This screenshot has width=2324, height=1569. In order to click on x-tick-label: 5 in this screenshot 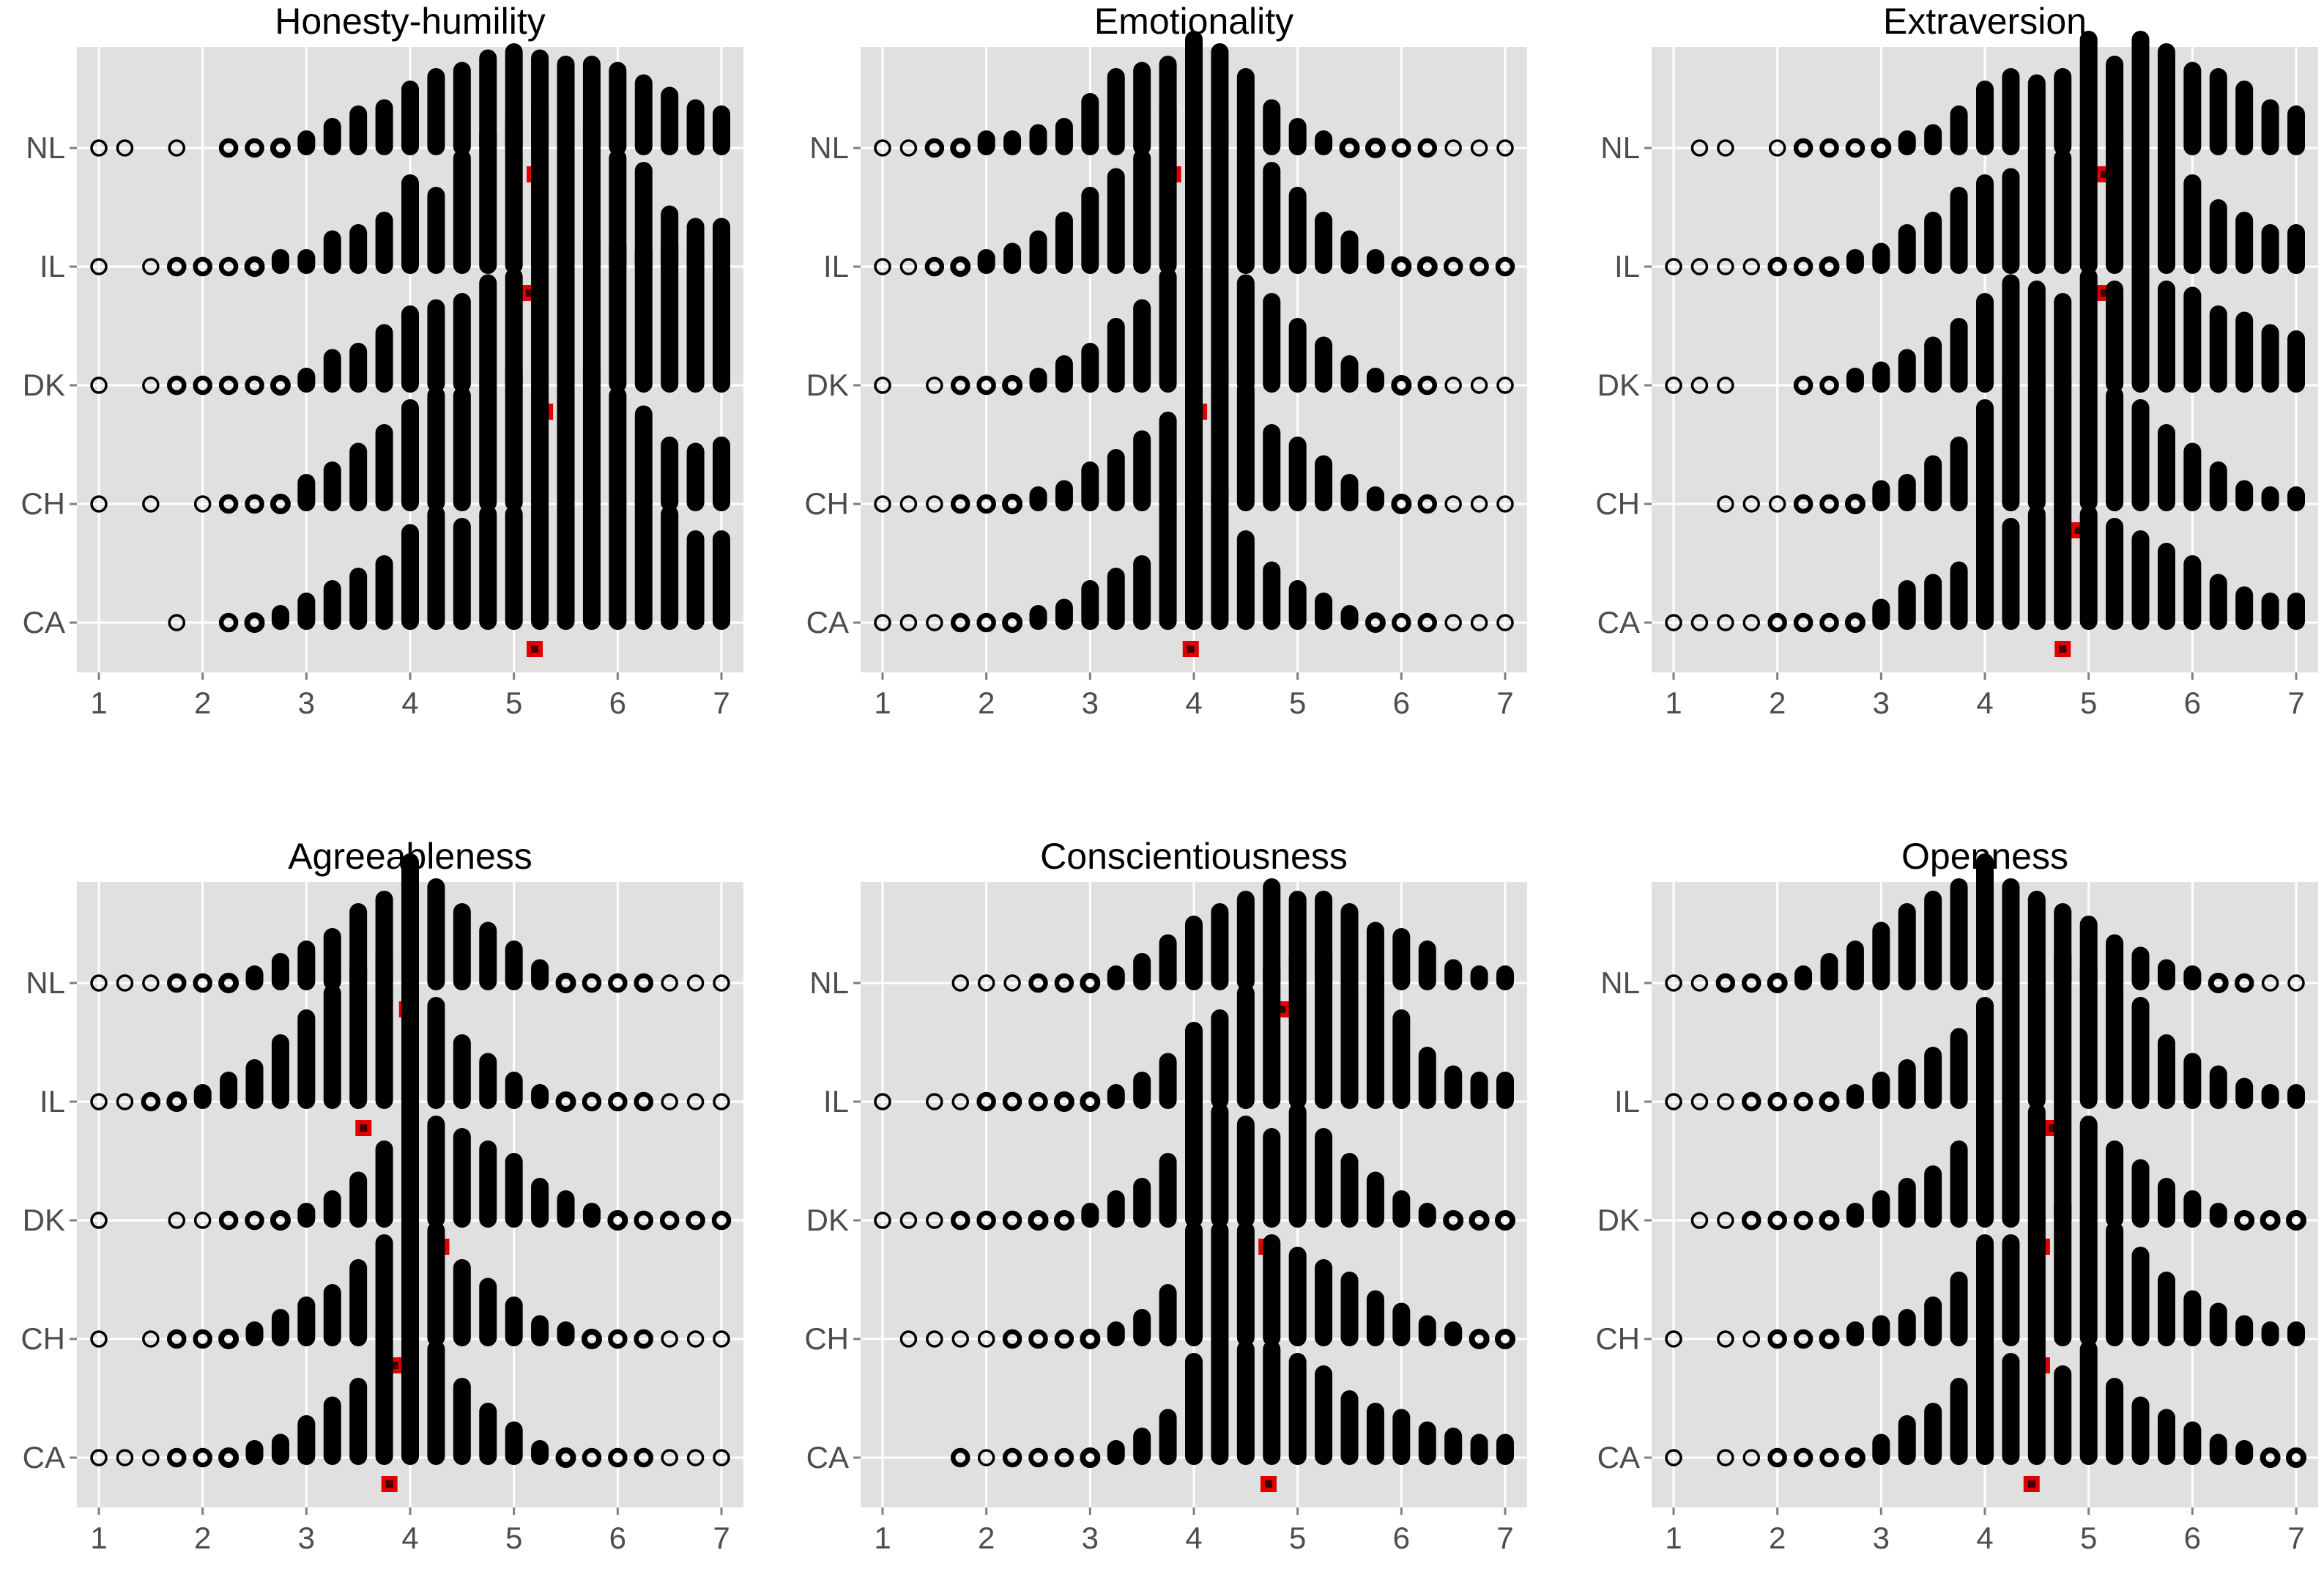, I will do `click(2088, 1538)`.